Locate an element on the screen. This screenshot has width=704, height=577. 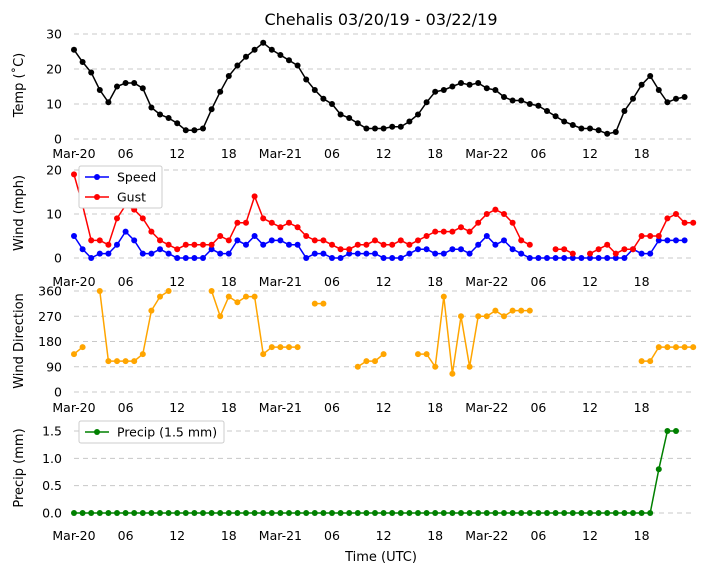
legend-label: Precip (1.5 mm) is located at coordinates (167, 432).